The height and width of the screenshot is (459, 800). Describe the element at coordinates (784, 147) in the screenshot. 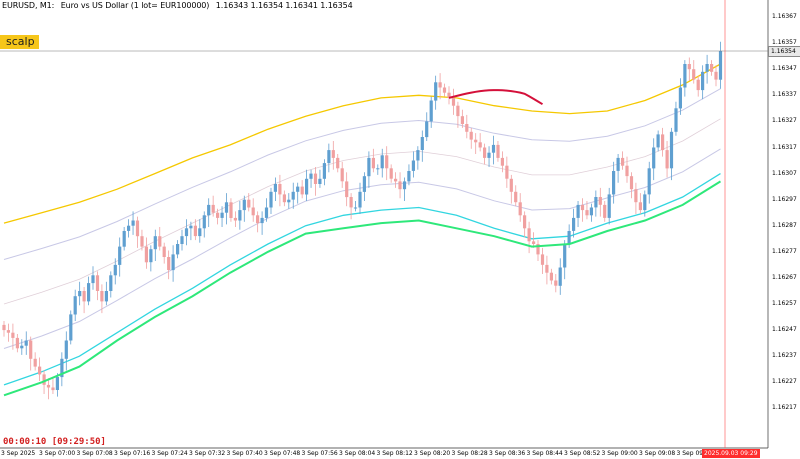

I see `price-tick-label: 1.16317` at that location.